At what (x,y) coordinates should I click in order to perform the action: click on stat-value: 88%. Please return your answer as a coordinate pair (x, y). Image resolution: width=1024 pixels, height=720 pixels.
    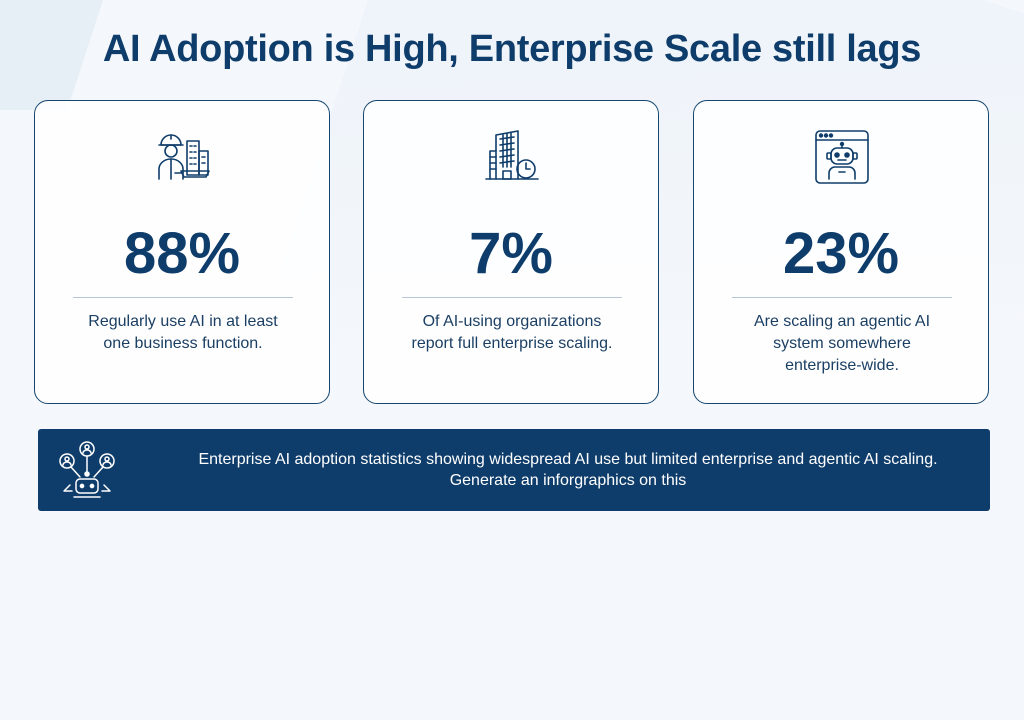
    Looking at the image, I should click on (182, 253).